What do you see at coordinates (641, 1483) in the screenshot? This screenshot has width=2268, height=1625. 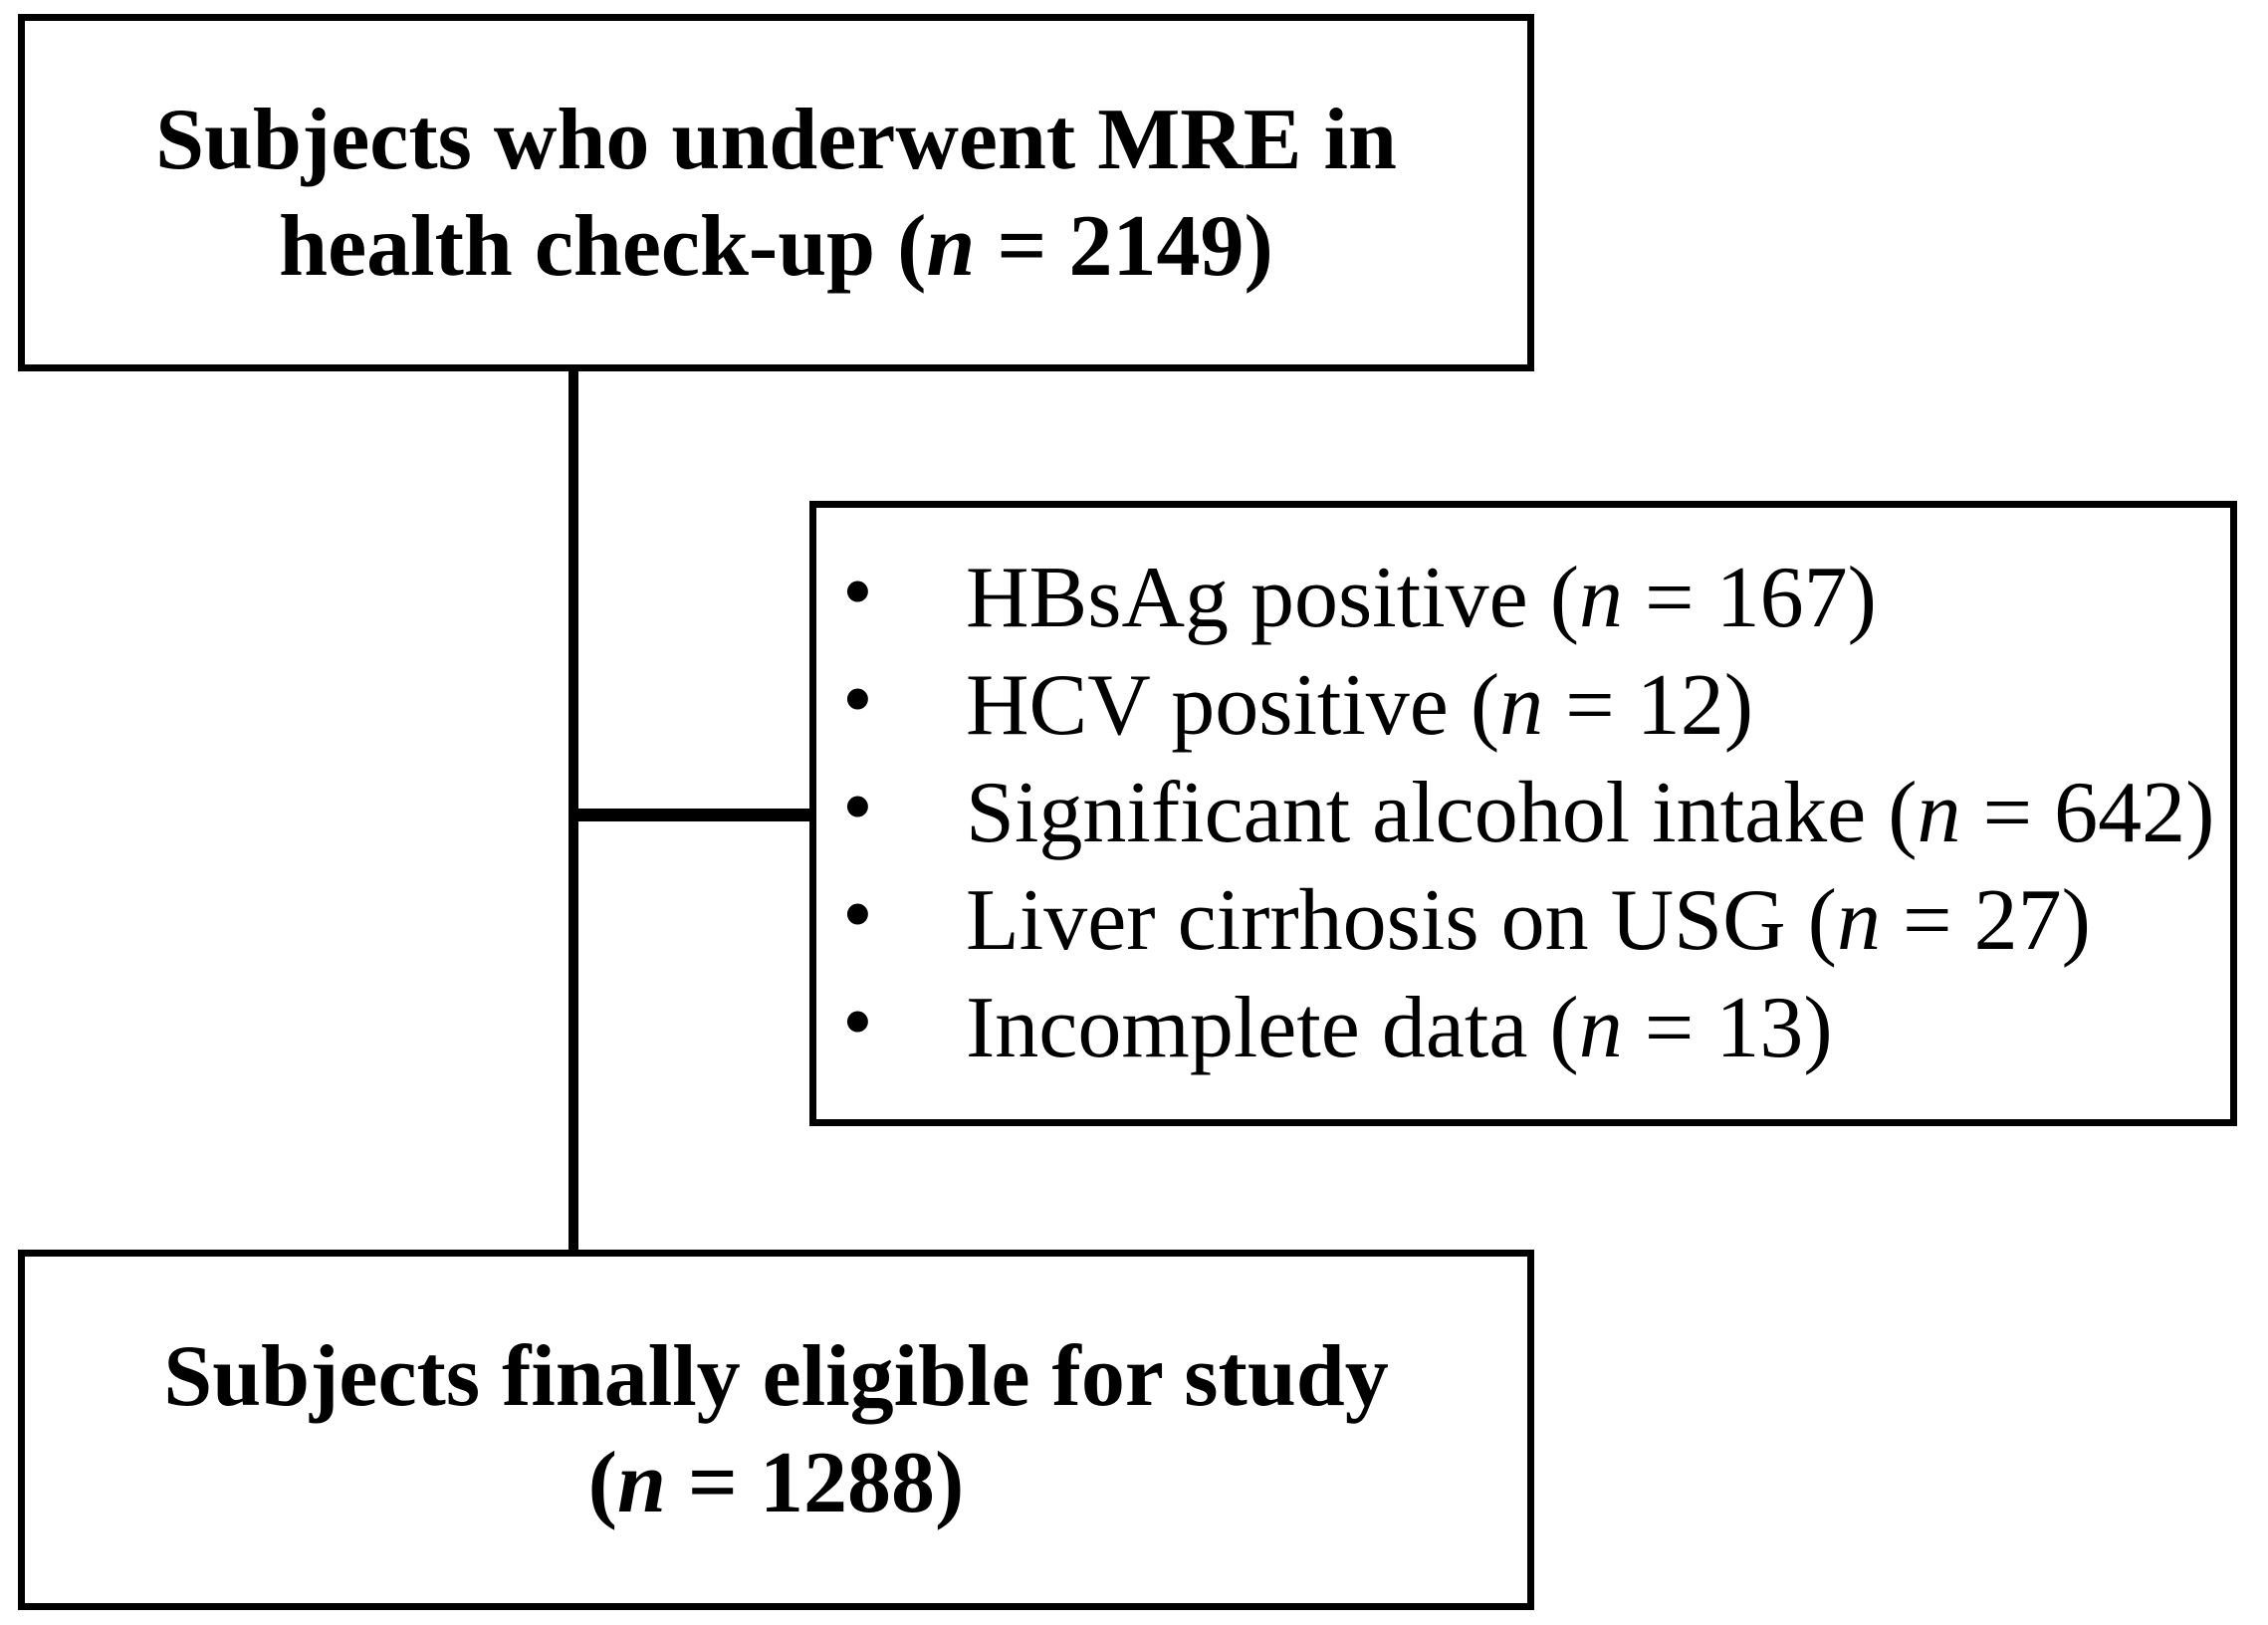 I see `bottom-box-line2-n-symbol: n` at bounding box center [641, 1483].